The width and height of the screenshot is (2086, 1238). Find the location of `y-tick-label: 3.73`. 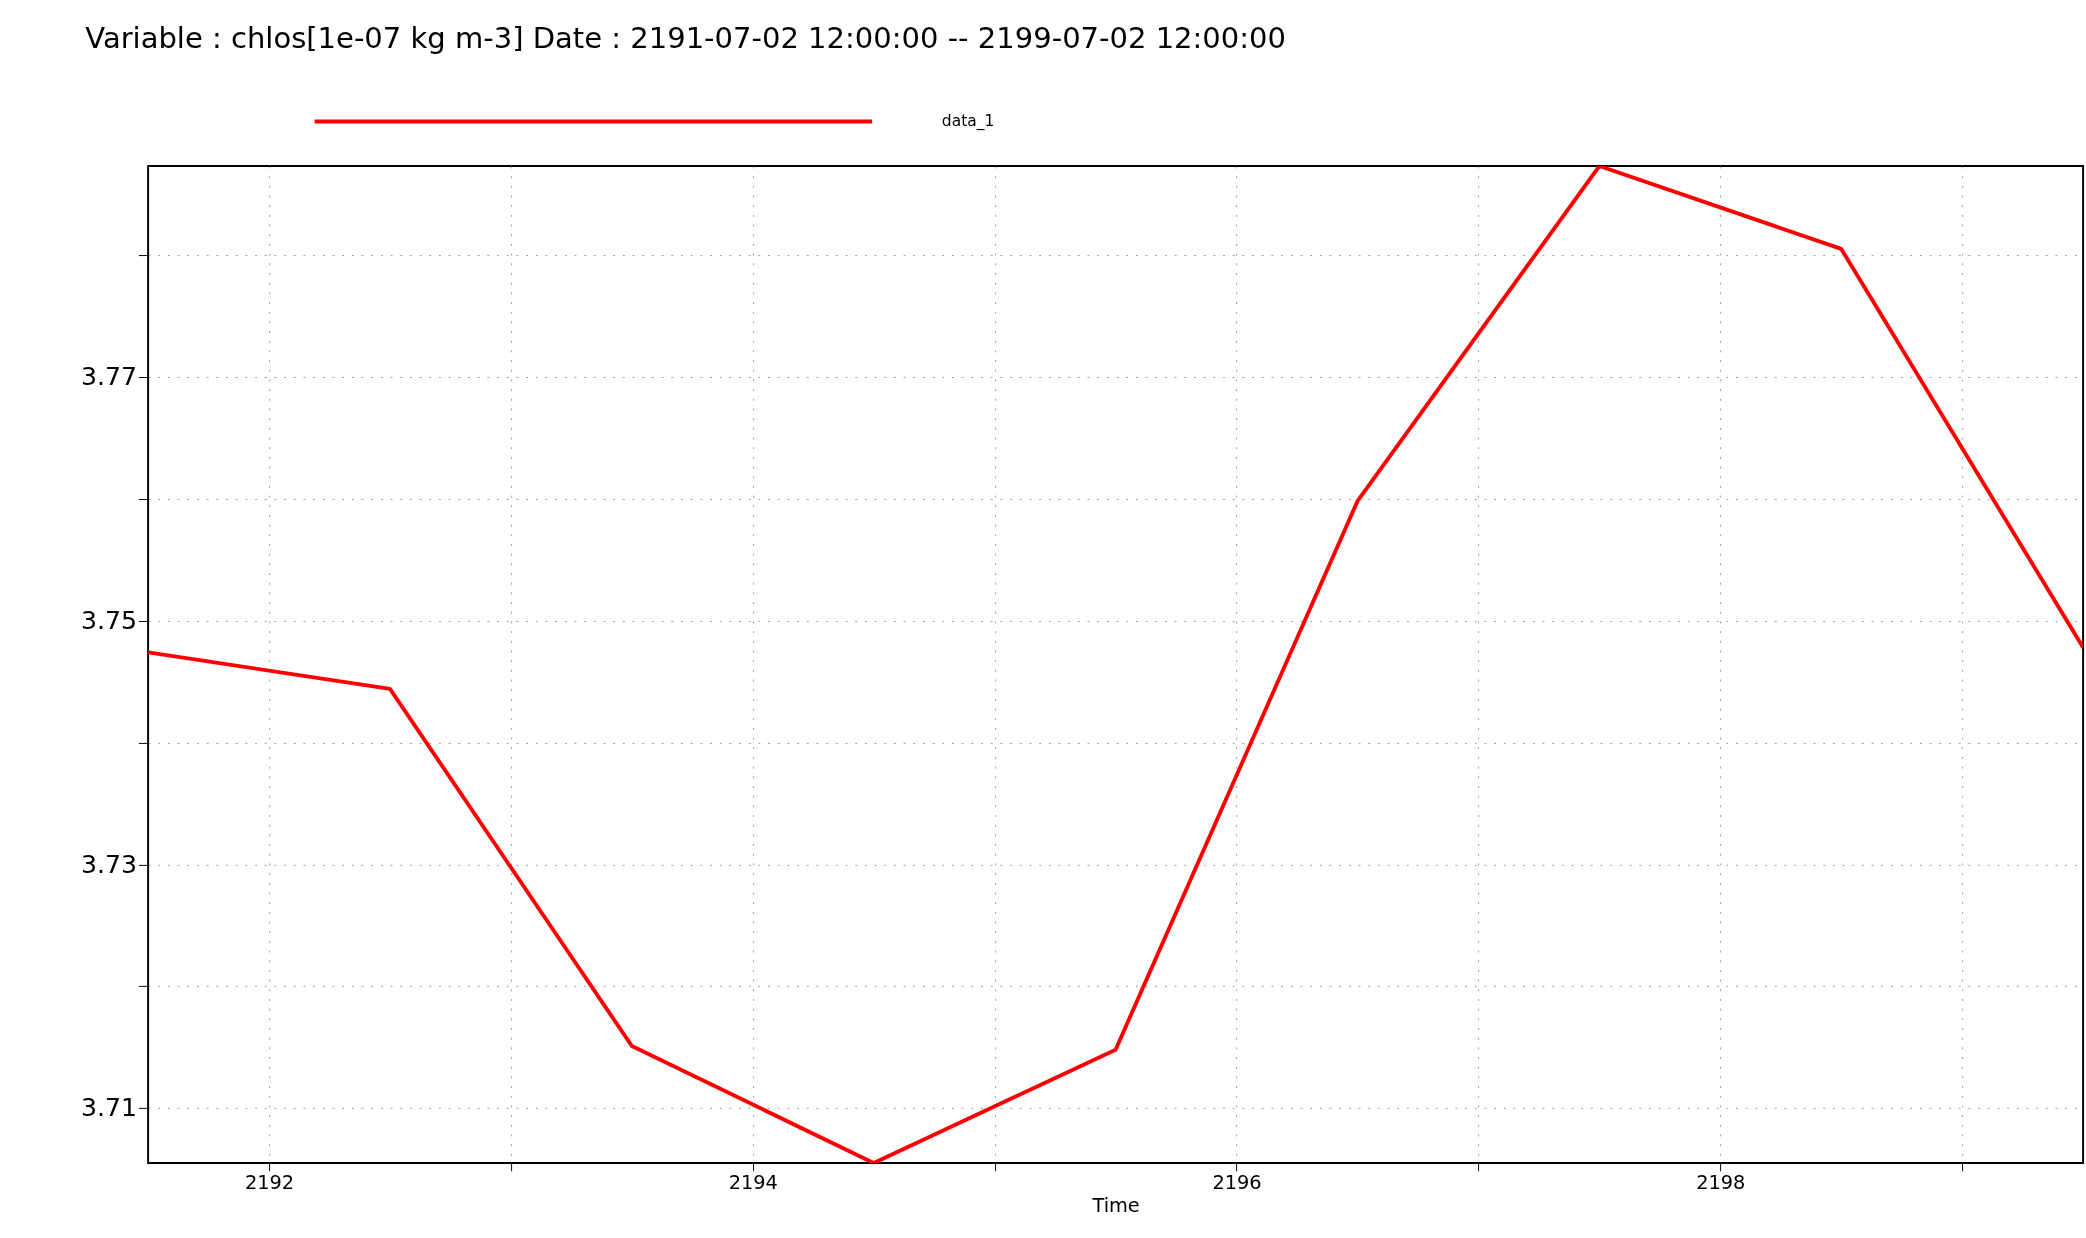

y-tick-label: 3.73 is located at coordinates (108, 864).